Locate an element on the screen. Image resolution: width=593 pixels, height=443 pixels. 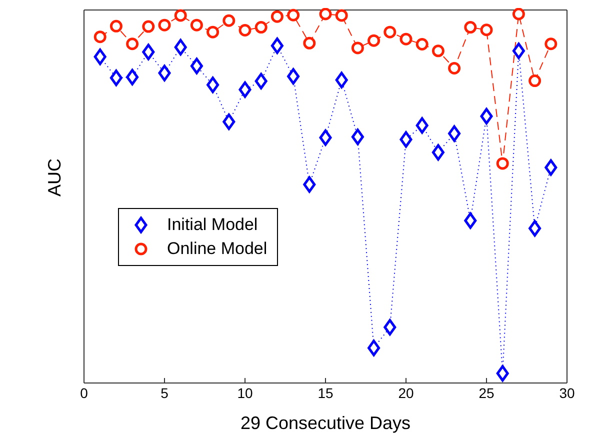
x-tick-label: 10 is located at coordinates (245, 392).